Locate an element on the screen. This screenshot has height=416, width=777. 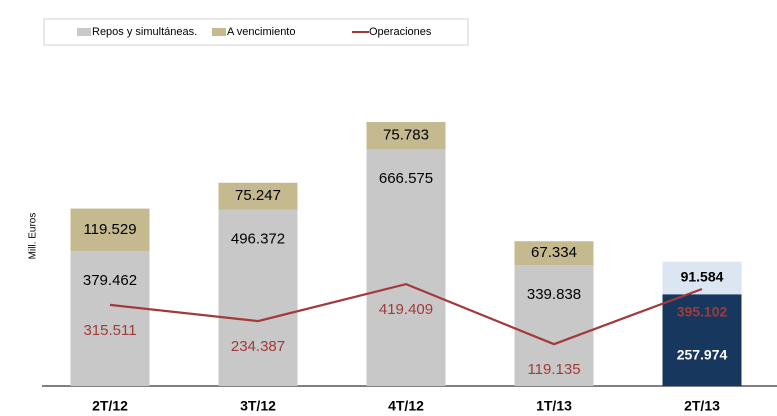
bar-value-label: 75.247 is located at coordinates (258, 195).